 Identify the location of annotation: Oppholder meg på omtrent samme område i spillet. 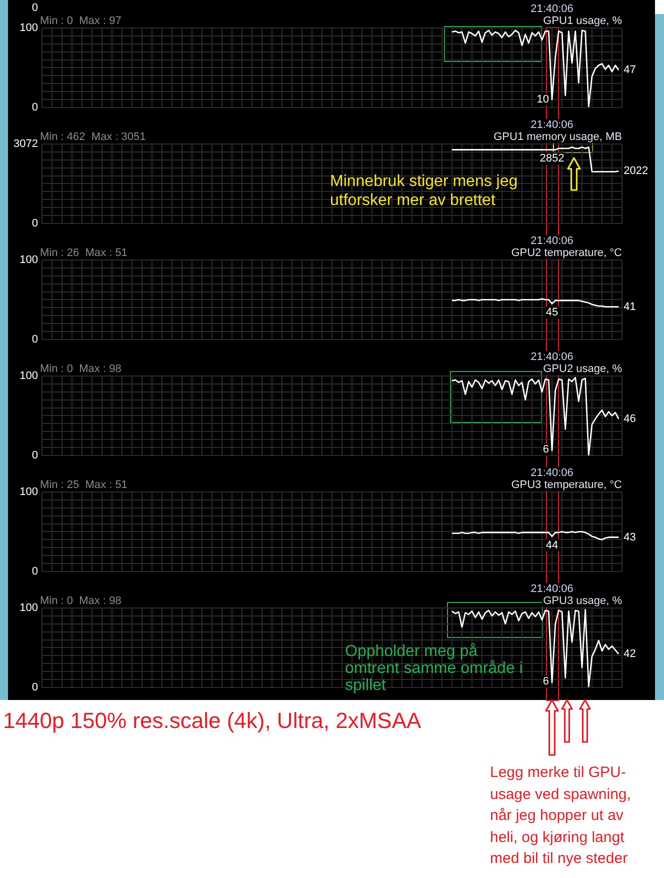
(434, 668).